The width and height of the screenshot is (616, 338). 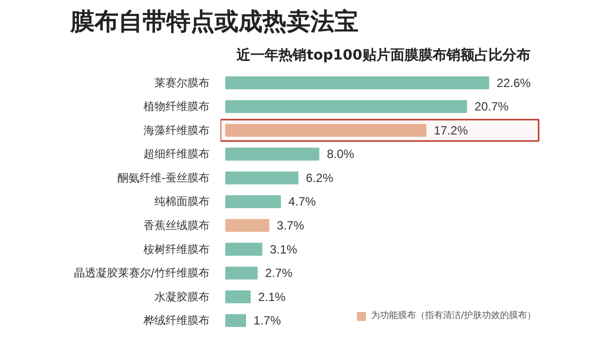 What do you see at coordinates (320, 177) in the screenshot?
I see `data-label: 6.2%` at bounding box center [320, 177].